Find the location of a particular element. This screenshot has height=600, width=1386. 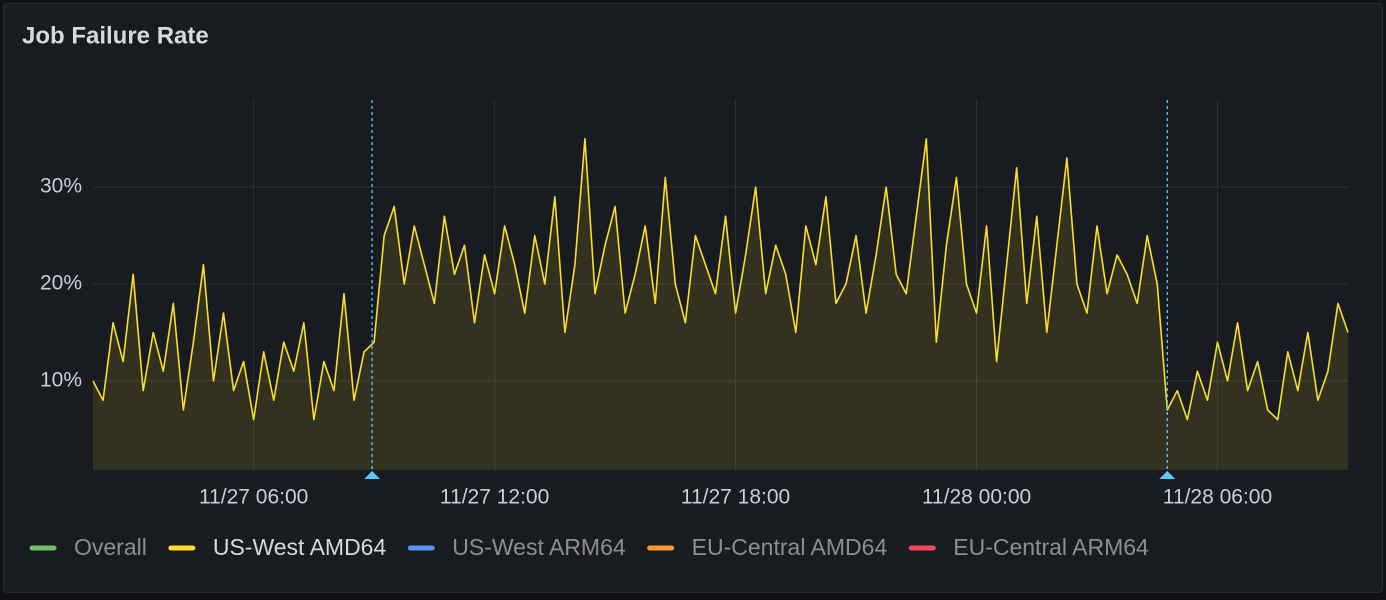

x-tick-label: 11/27 06:00 is located at coordinates (253, 497).